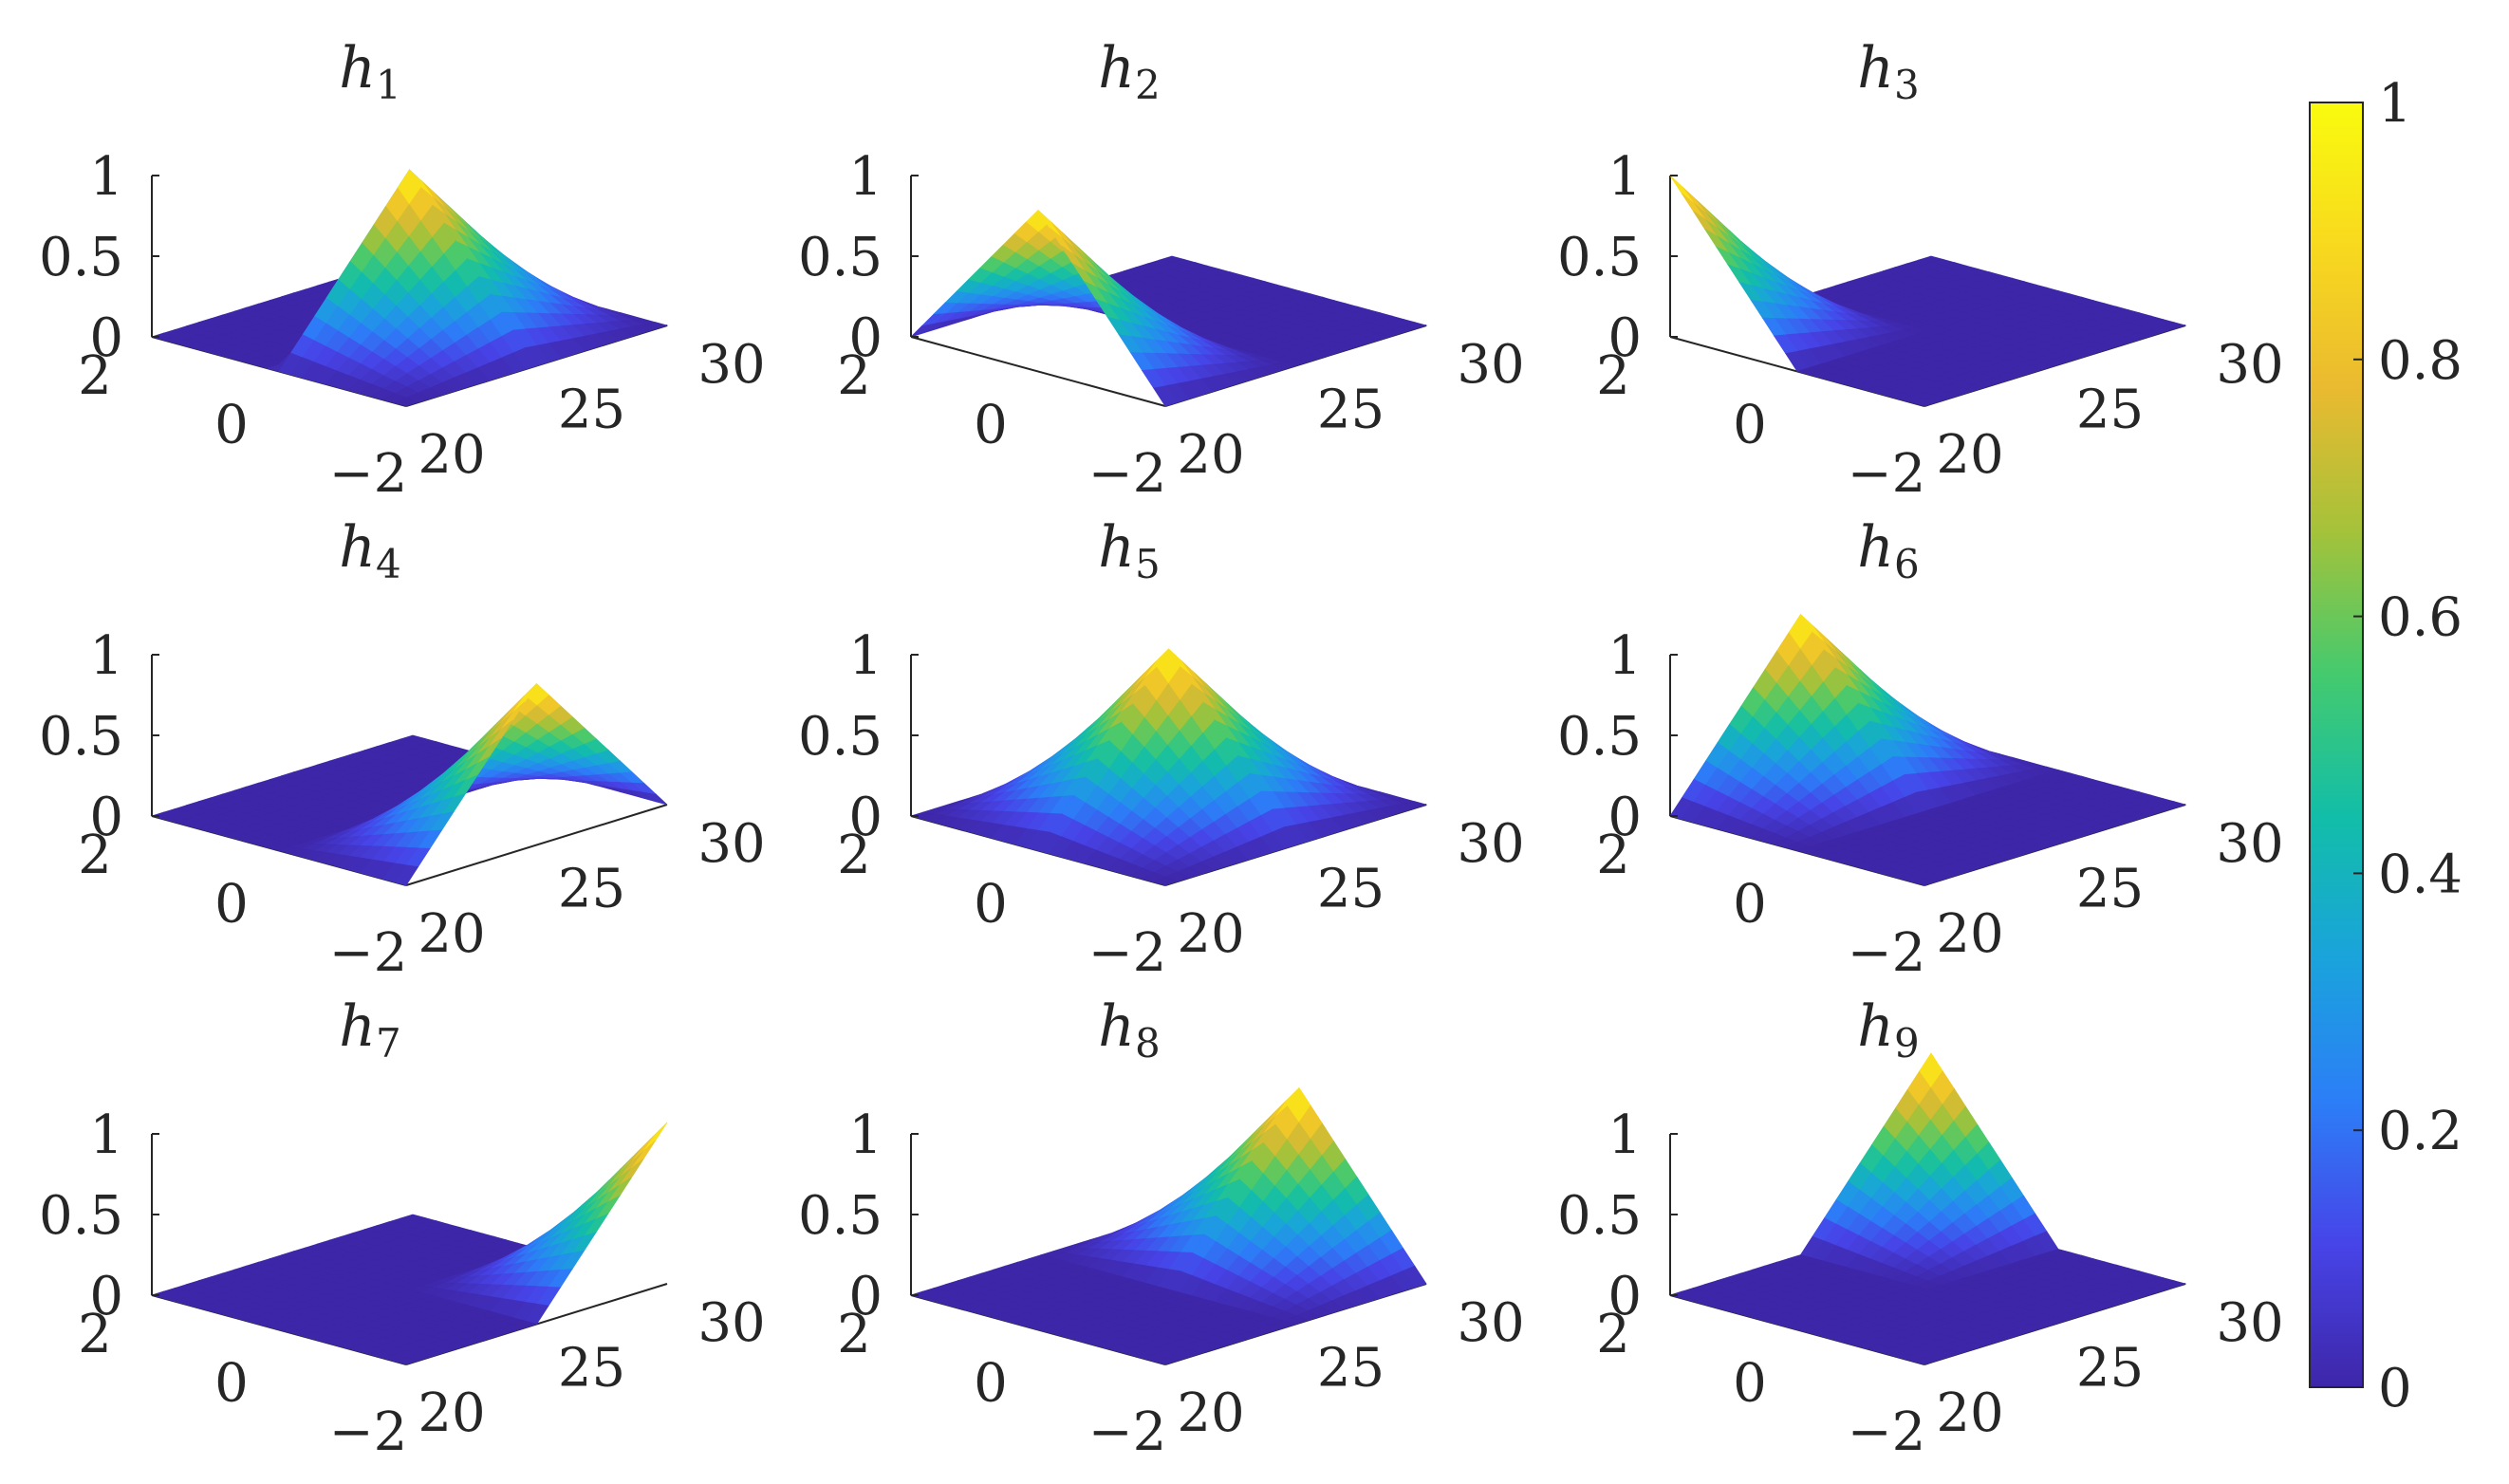 The width and height of the screenshot is (2509, 1484). What do you see at coordinates (2420, 1131) in the screenshot?
I see `colorbar-tick-label: 0.2` at bounding box center [2420, 1131].